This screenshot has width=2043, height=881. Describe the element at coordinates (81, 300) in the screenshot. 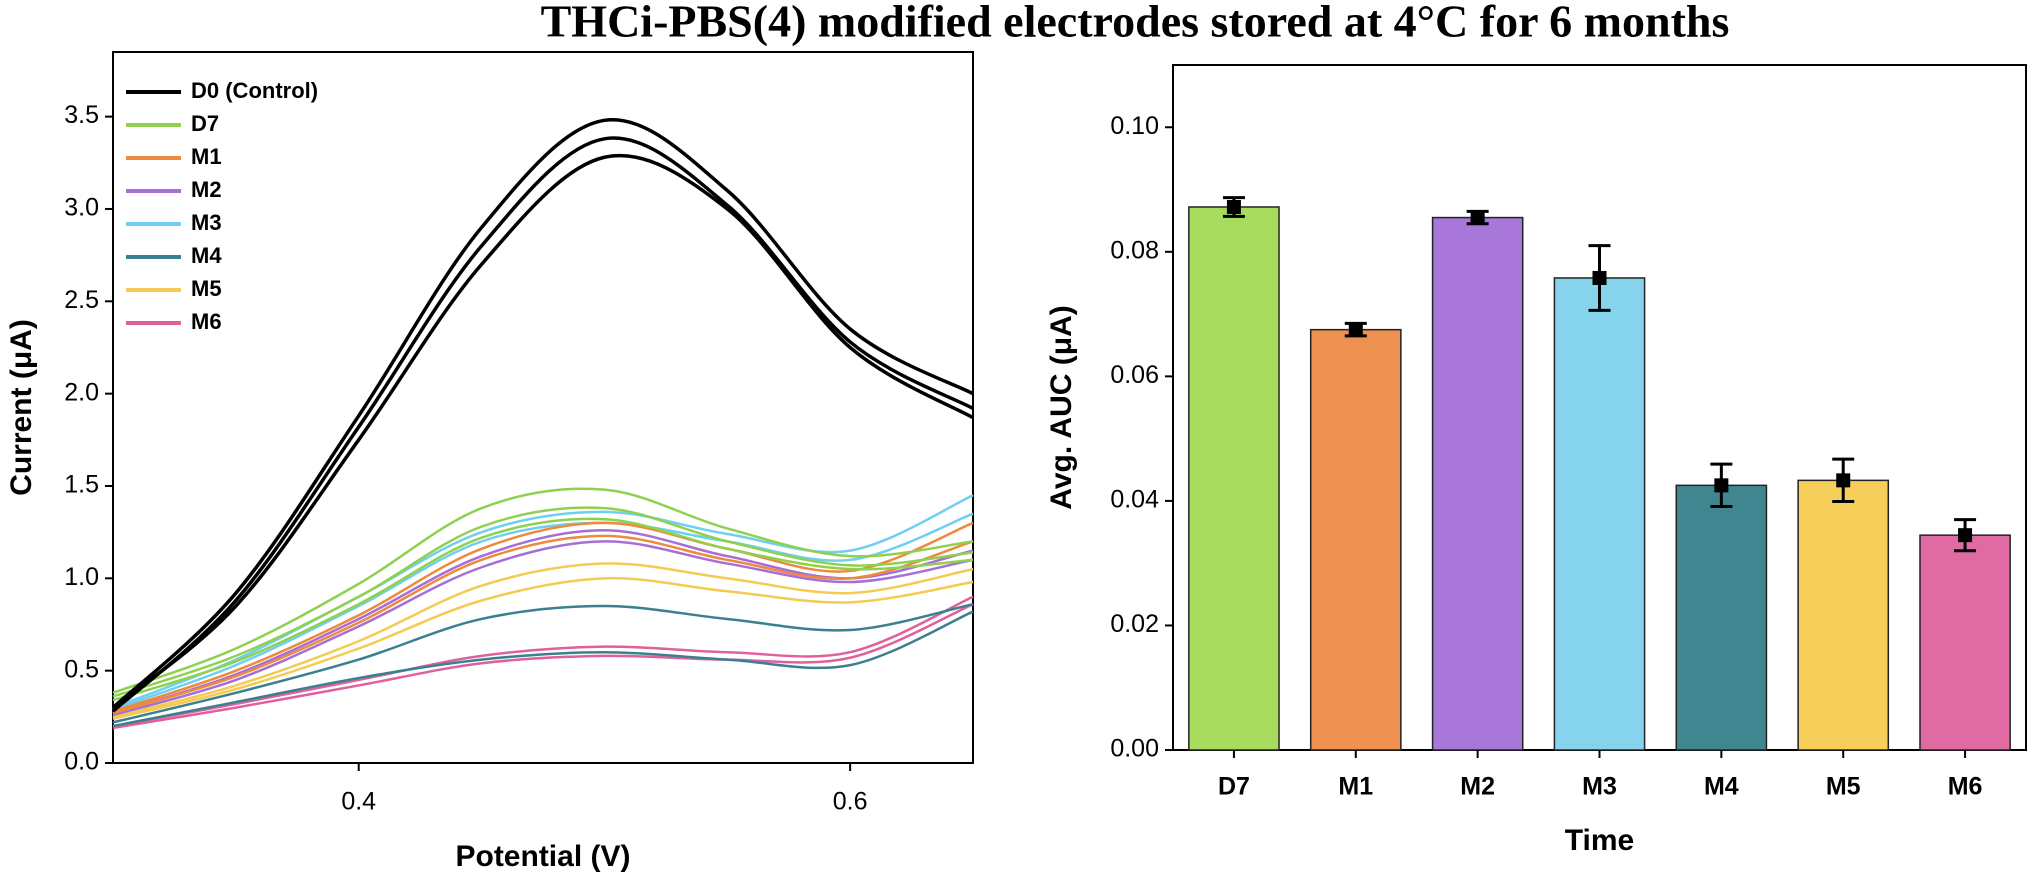

I see `y-tick-label: 2.5` at that location.